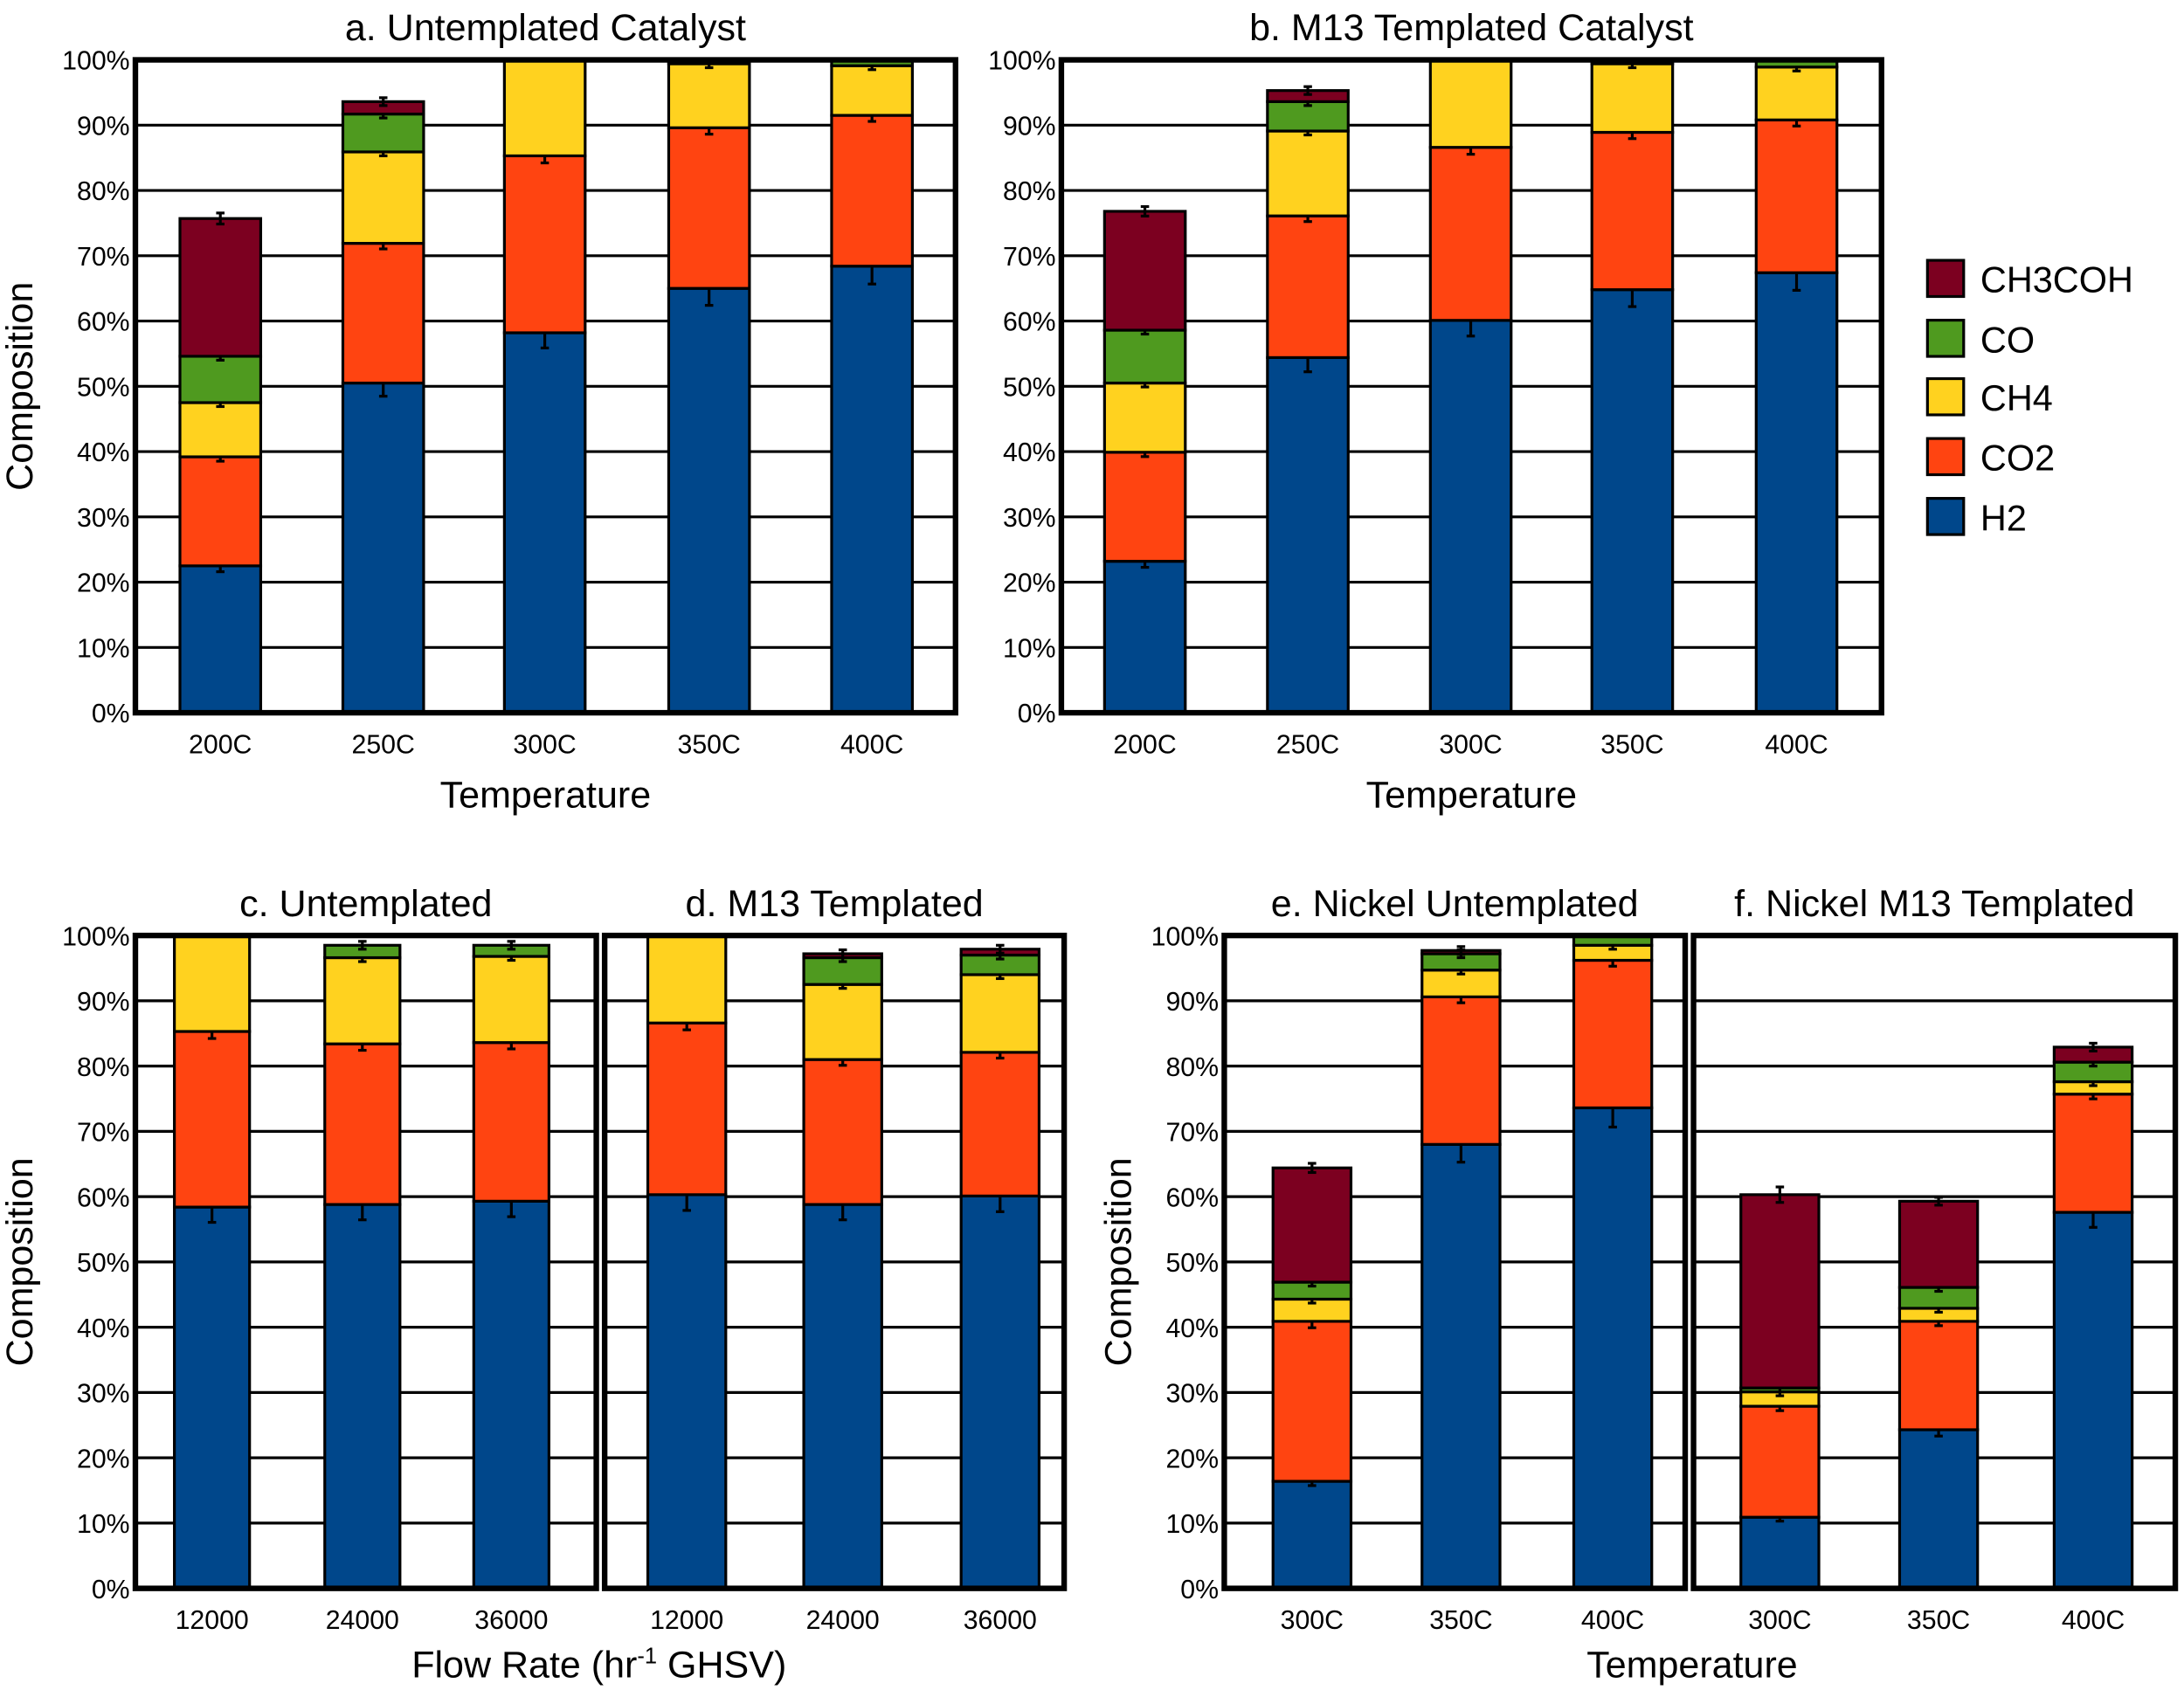 The width and height of the screenshot is (2184, 1690). Describe the element at coordinates (1612, 1620) in the screenshot. I see `panel-e-xtick-label: 400C` at that location.